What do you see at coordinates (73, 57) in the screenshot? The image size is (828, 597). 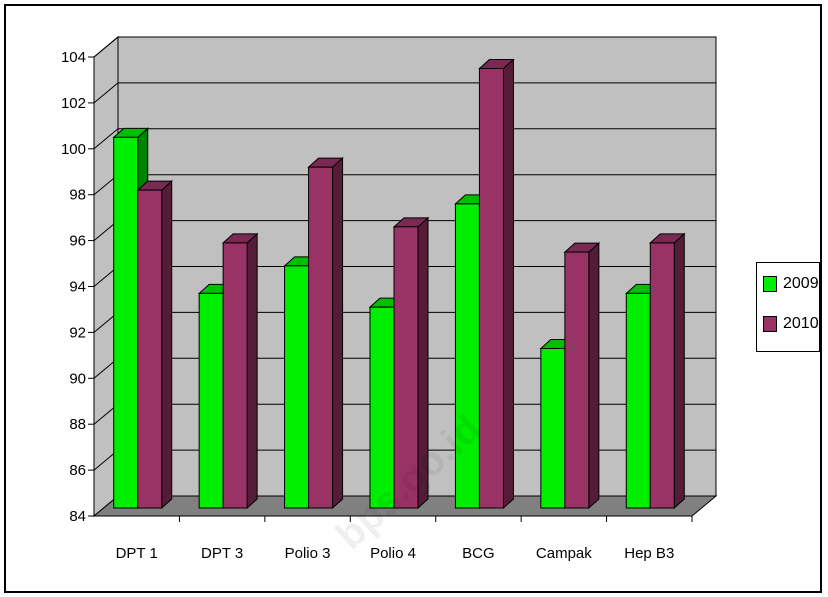 I see `y-tick-label: 104` at bounding box center [73, 57].